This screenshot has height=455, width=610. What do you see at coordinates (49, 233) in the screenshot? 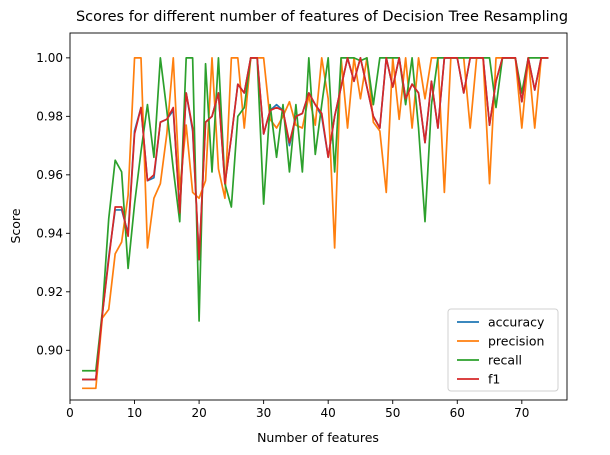
I see `y-tick-label: 0.94` at bounding box center [49, 233].